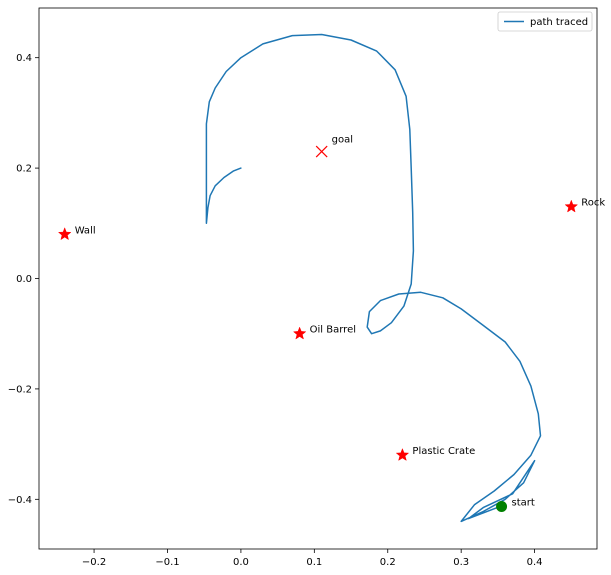 The image size is (611, 575). I want to click on legend: path traced, so click(545, 21).